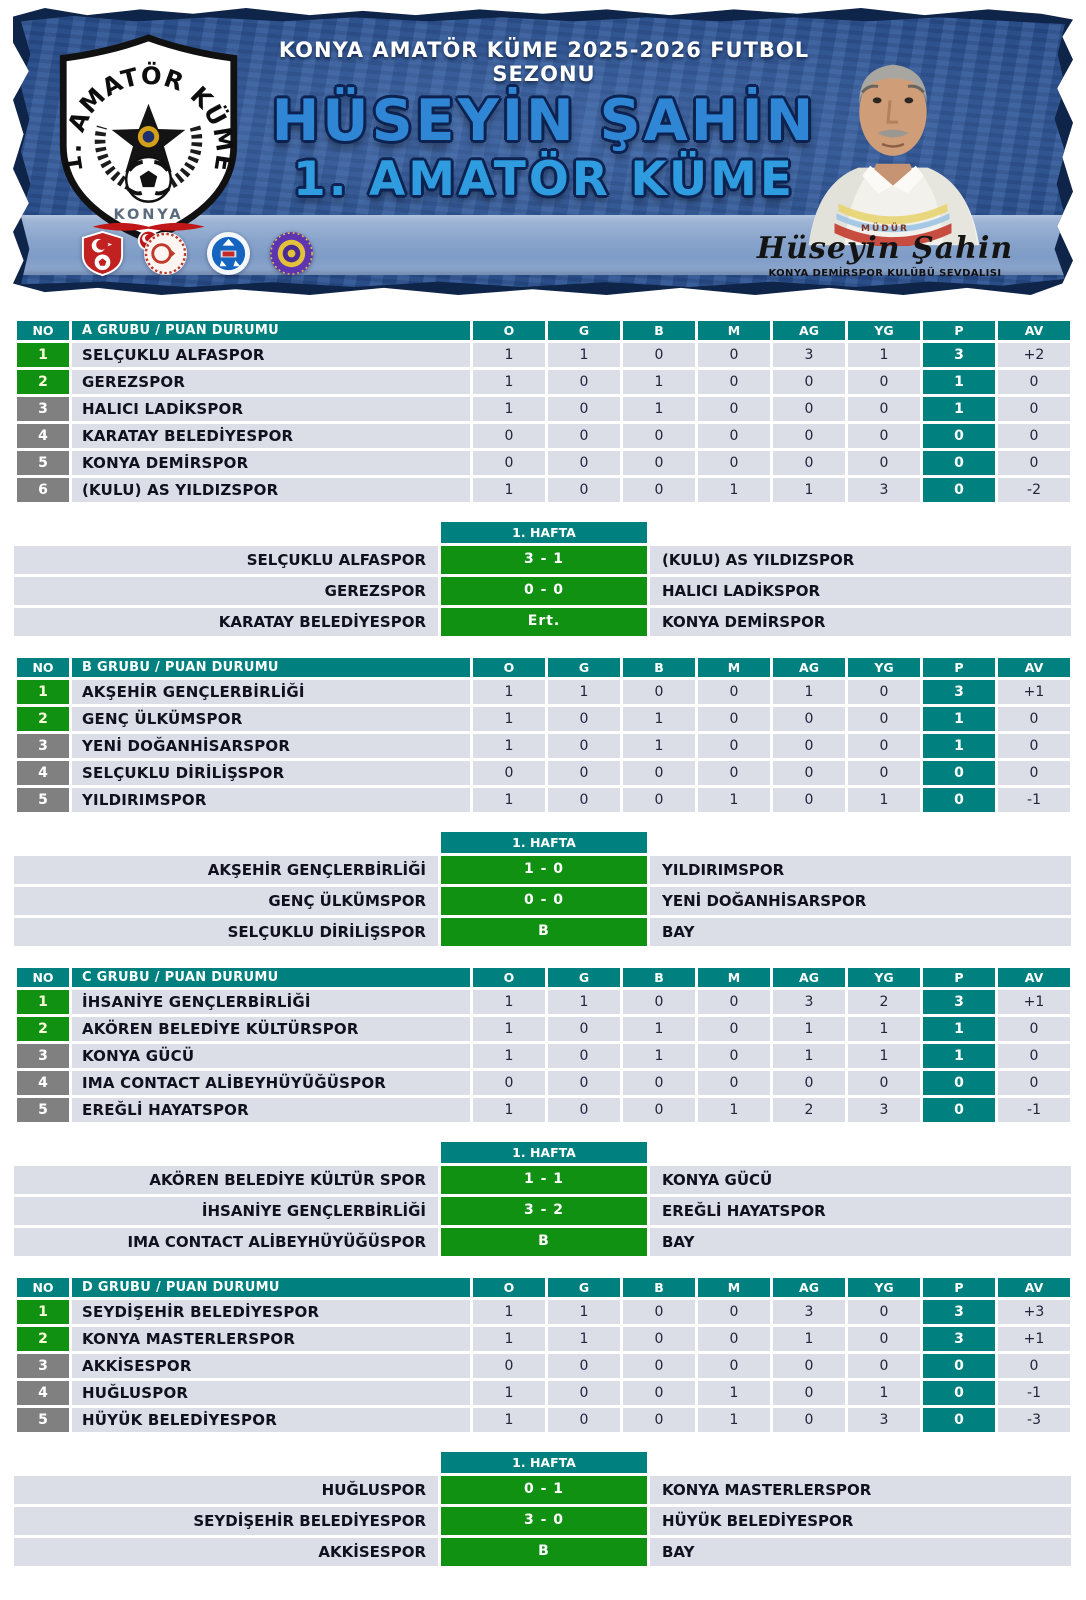  What do you see at coordinates (884, 1002) in the screenshot?
I see `stat-cell-yg: 2` at bounding box center [884, 1002].